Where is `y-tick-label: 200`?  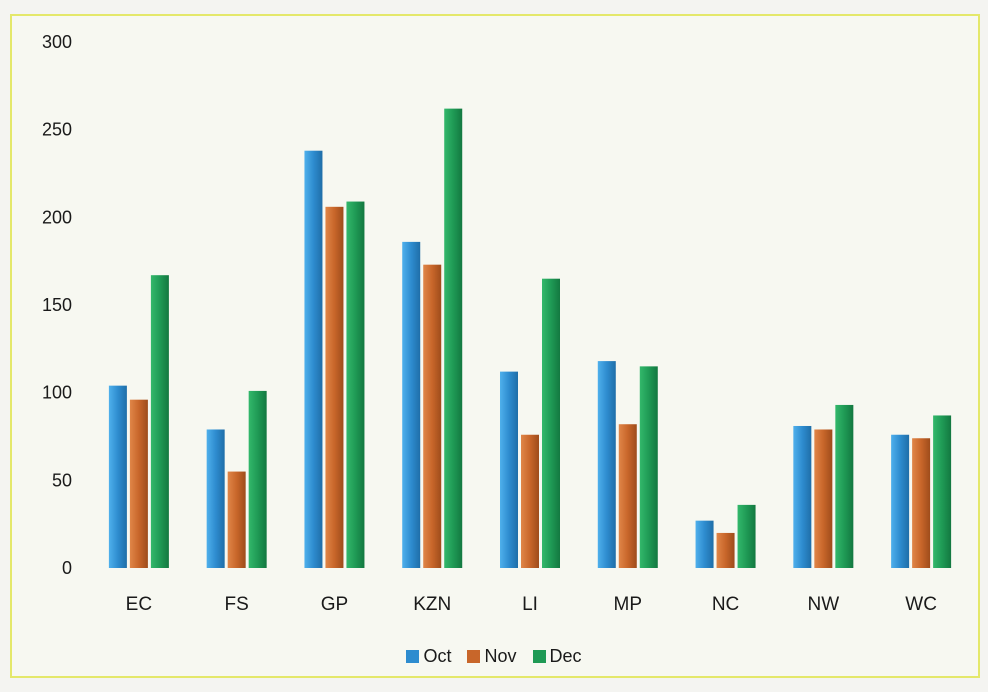 y-tick-label: 200 is located at coordinates (57, 217).